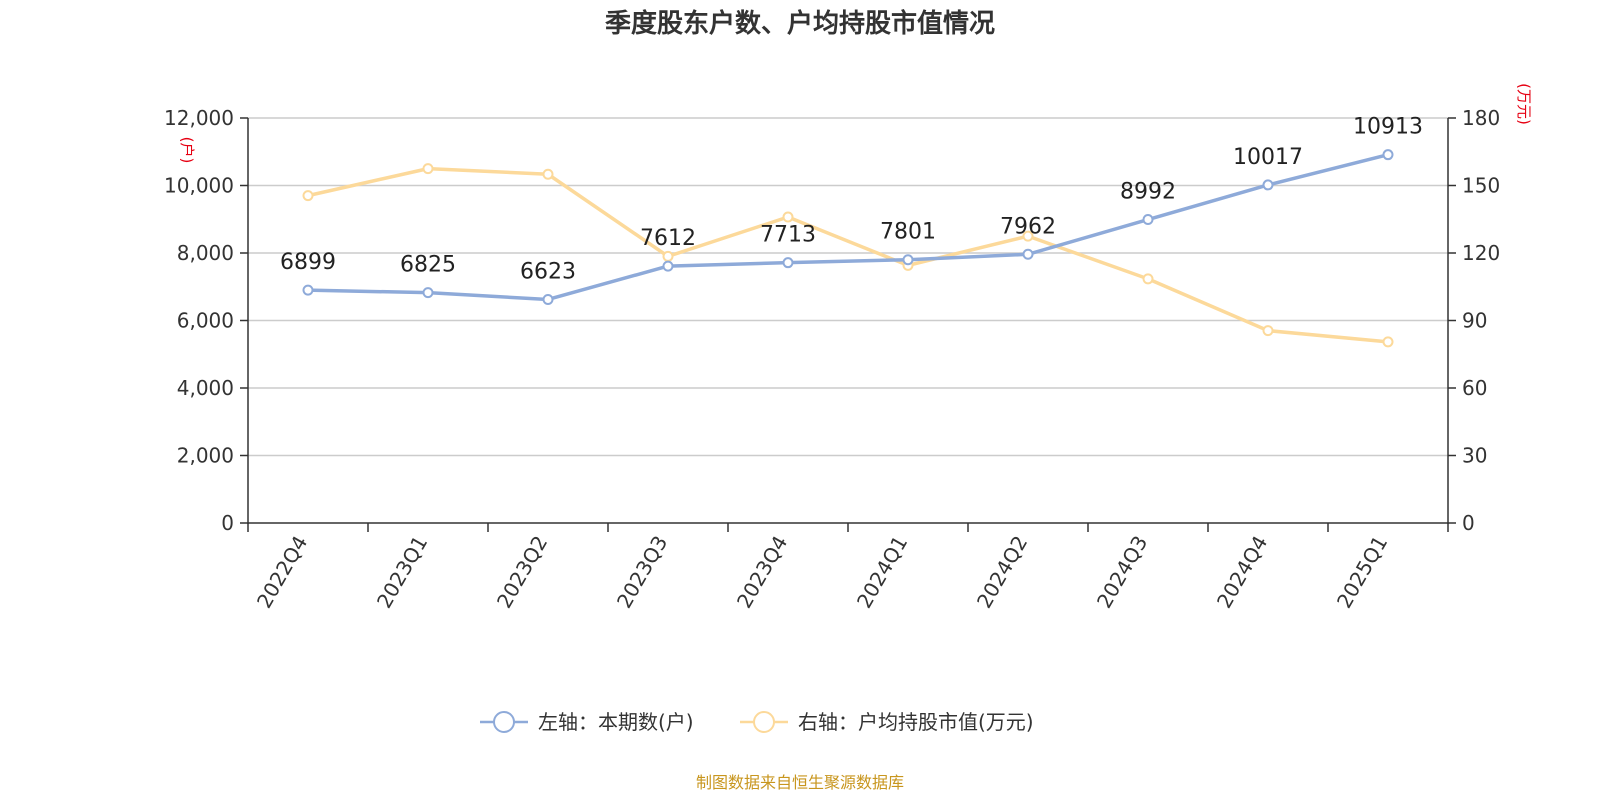  I want to click on right-axis-tick-label: 120, so click(1481, 253).